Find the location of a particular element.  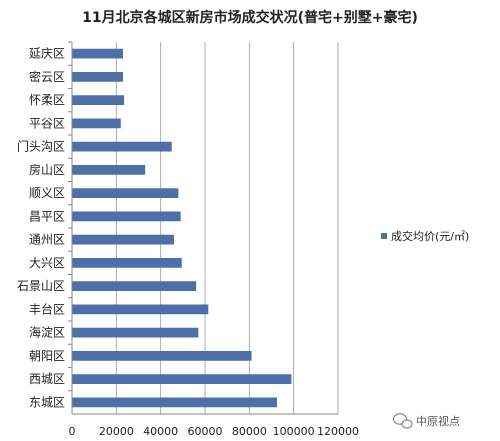

chart-title: 11月北京各城区新房市场成交状况(普宅+别墅+豪宅) is located at coordinates (250, 17).